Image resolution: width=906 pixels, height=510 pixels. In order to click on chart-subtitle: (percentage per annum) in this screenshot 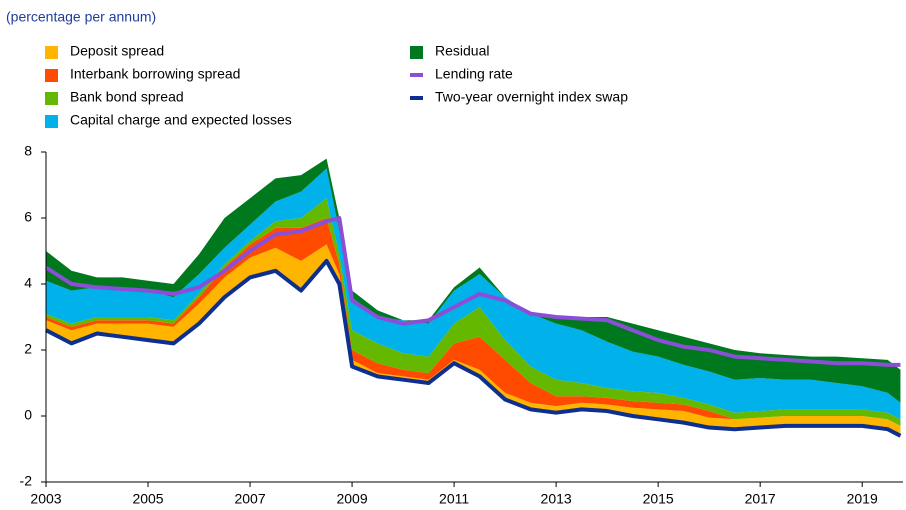, I will do `click(81, 17)`.